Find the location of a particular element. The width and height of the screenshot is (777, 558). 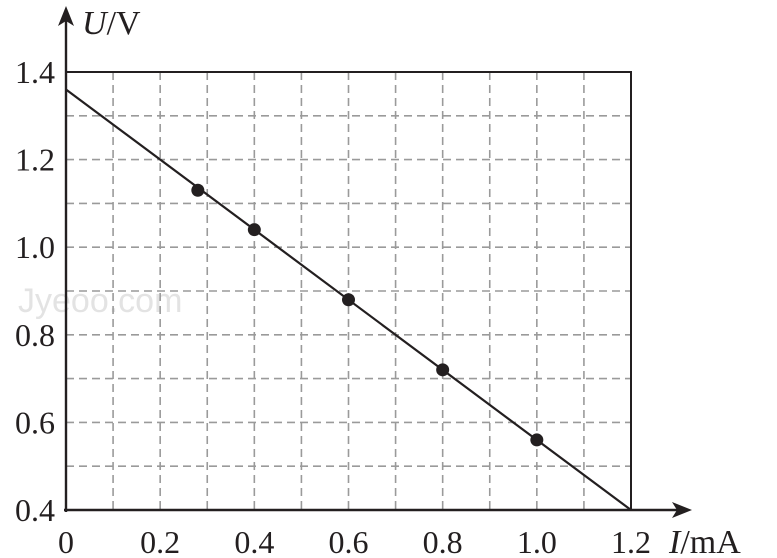

y-axis-label: U/V is located at coordinates (111, 23).